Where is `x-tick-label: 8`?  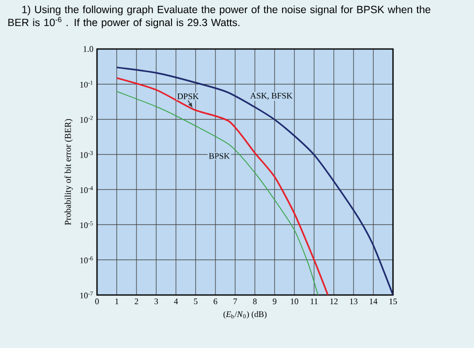
x-tick-label: 8 is located at coordinates (255, 301).